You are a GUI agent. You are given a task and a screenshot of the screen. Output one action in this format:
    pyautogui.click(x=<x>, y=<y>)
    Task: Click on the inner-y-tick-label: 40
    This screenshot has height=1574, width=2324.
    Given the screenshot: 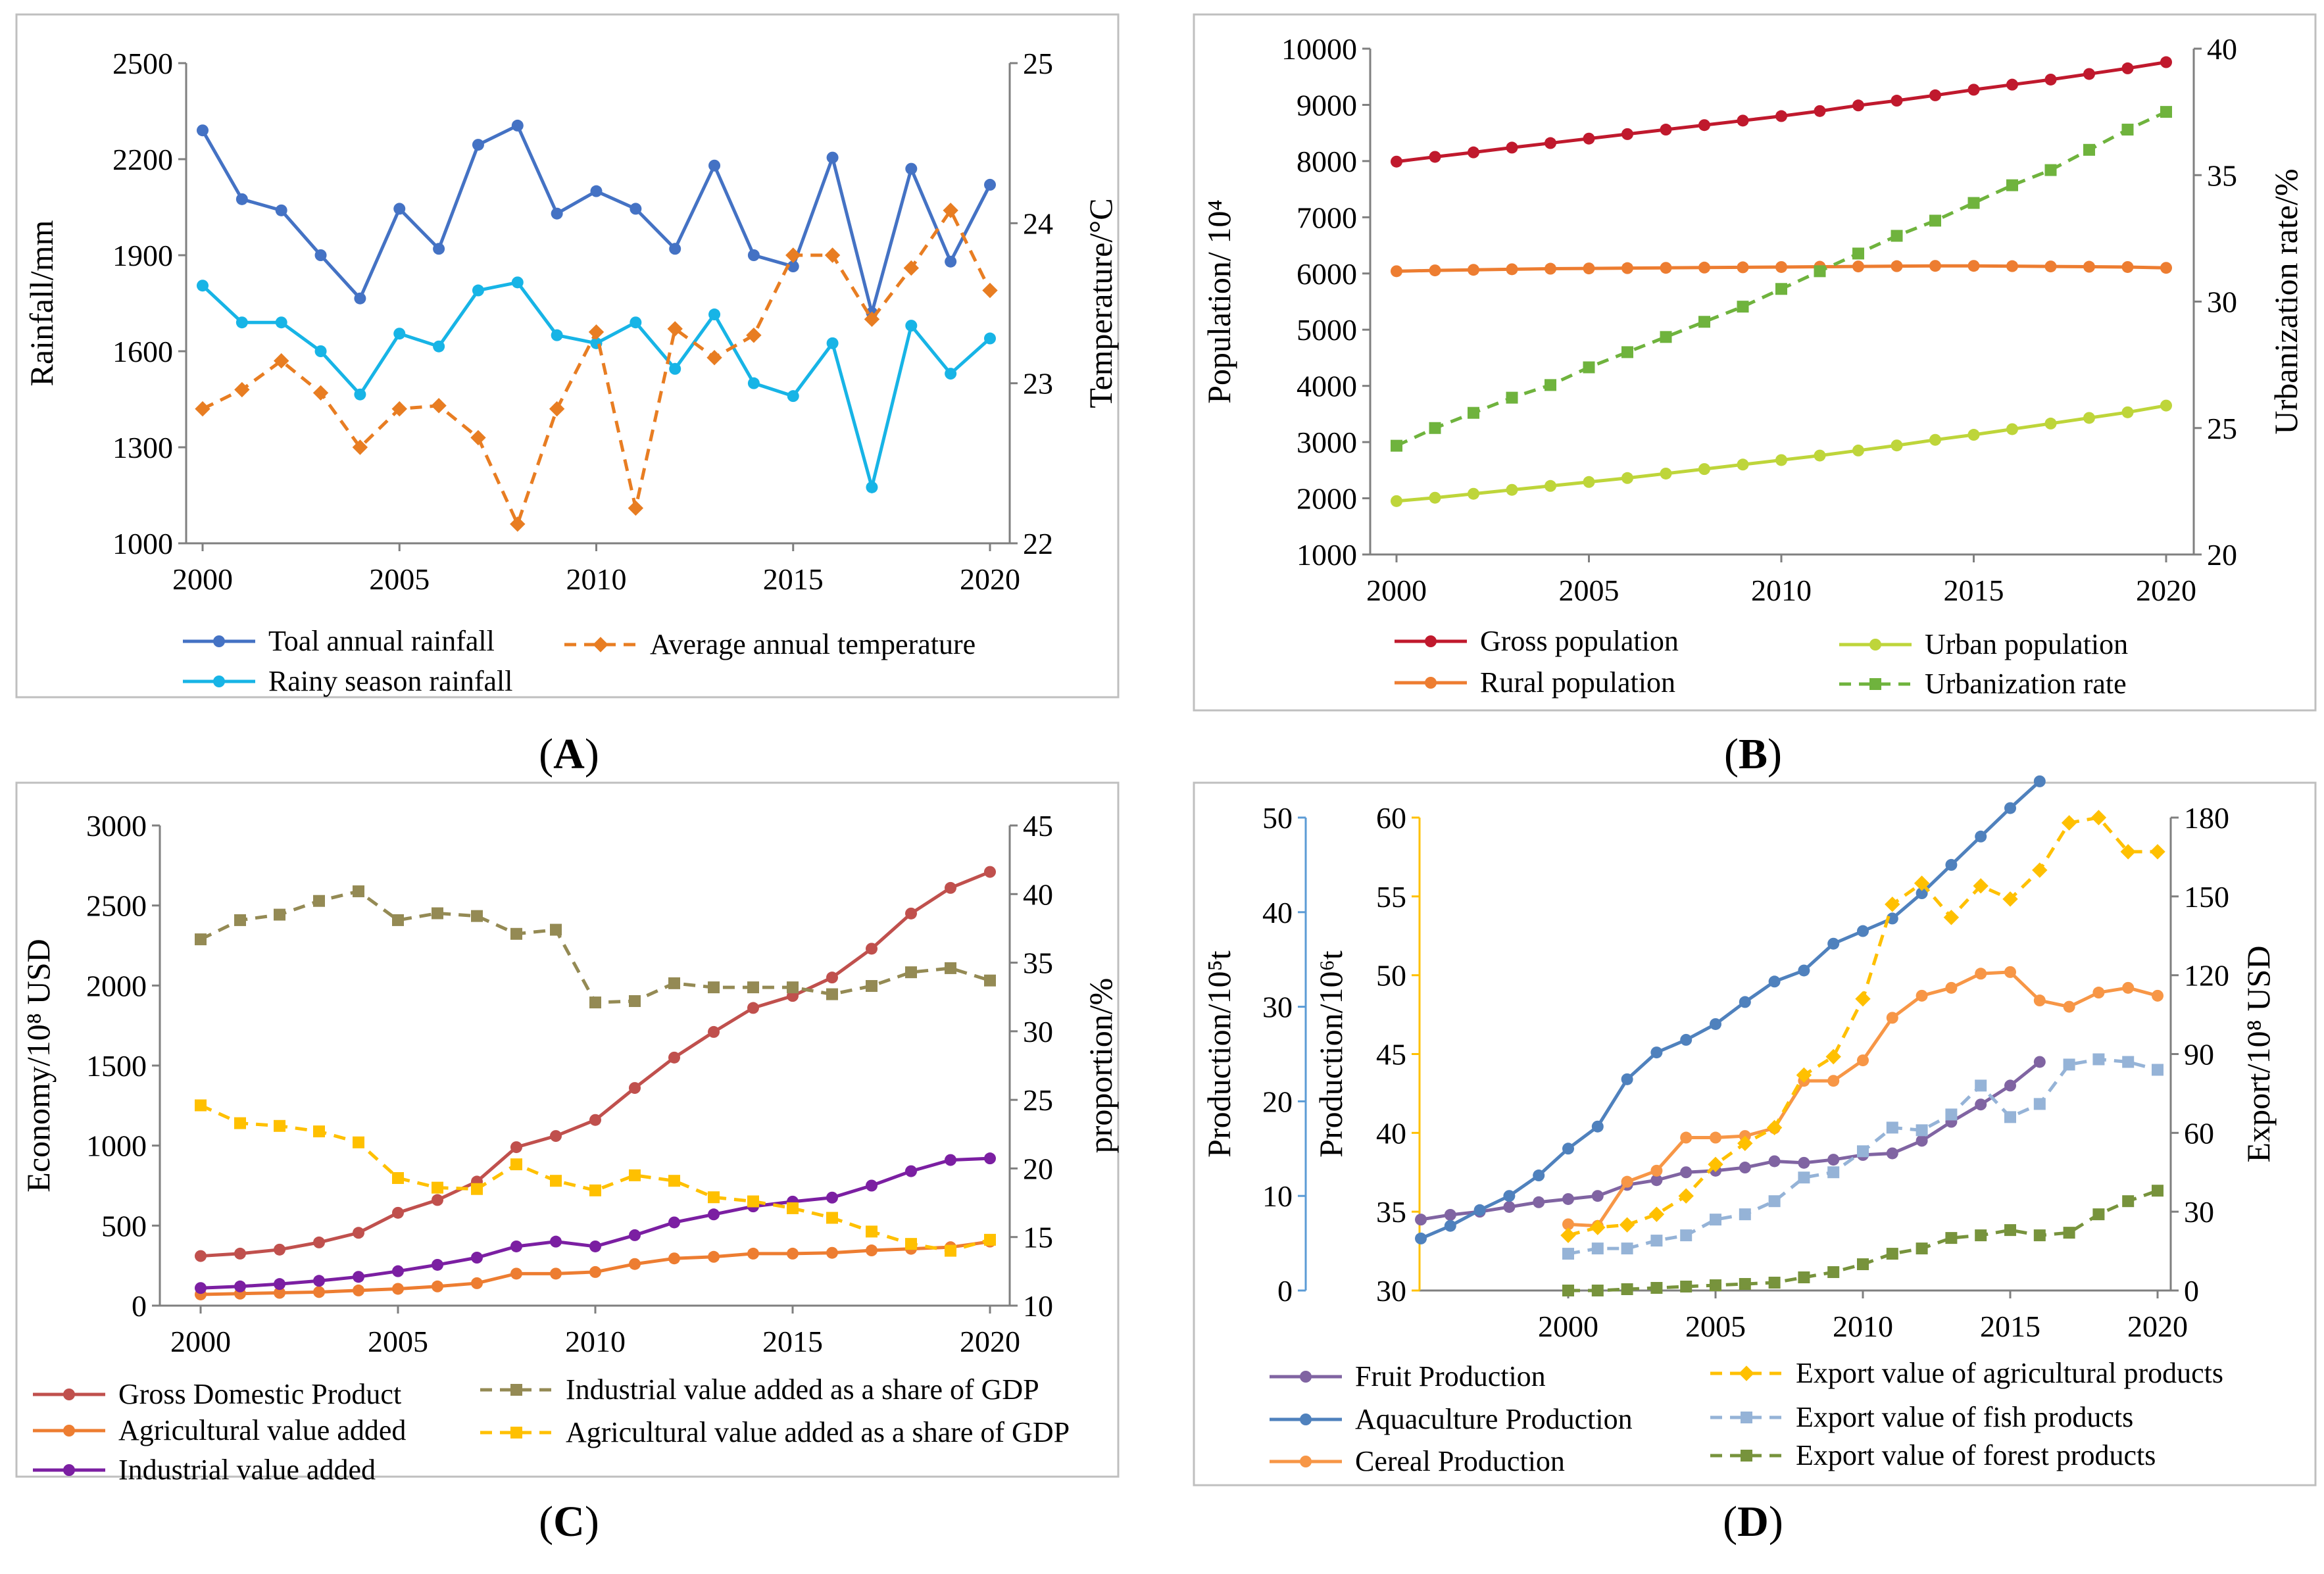 What is the action you would take?
    pyautogui.click(x=1391, y=1133)
    